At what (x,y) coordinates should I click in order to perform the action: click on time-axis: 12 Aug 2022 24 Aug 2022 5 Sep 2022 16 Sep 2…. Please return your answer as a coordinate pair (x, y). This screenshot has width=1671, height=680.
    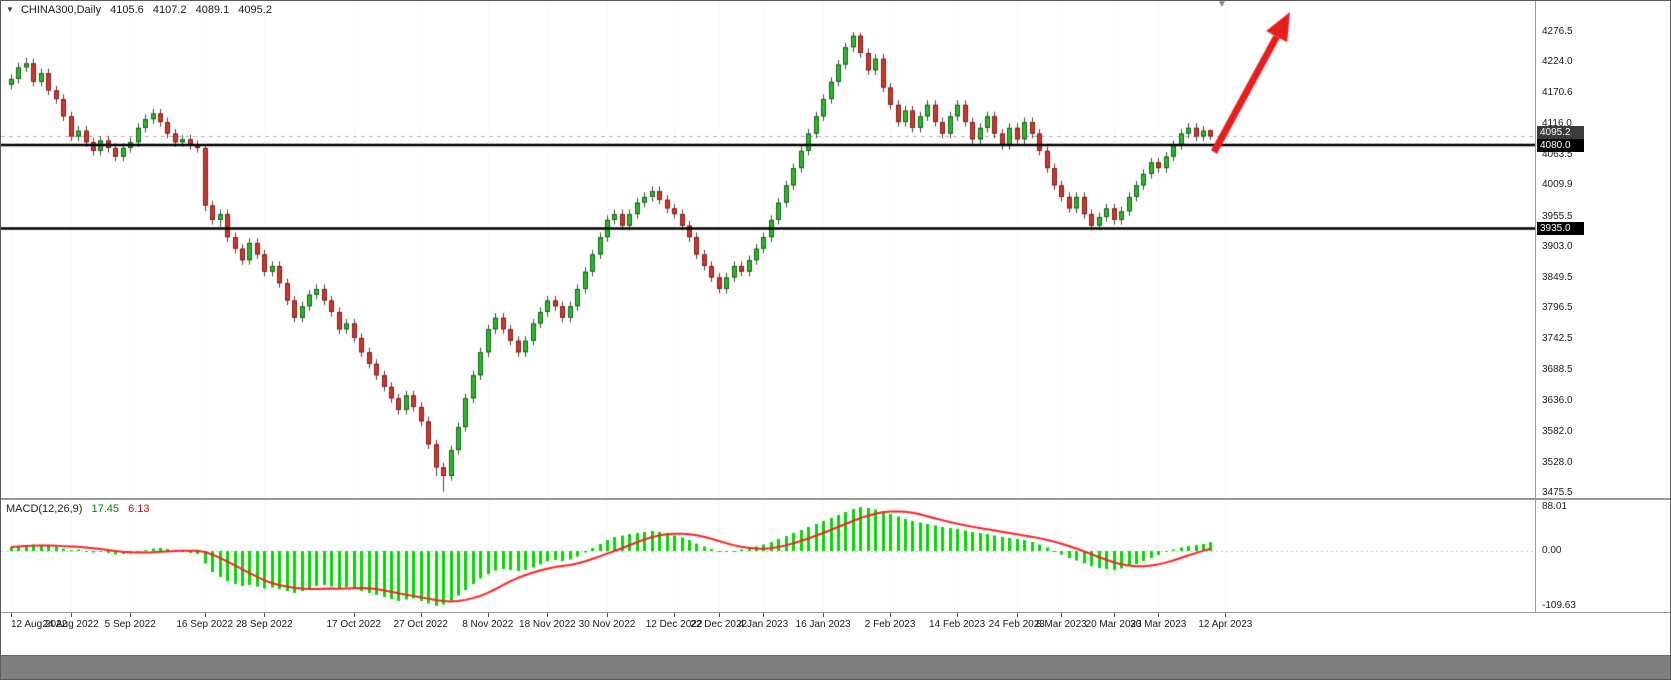
    Looking at the image, I should click on (768, 634).